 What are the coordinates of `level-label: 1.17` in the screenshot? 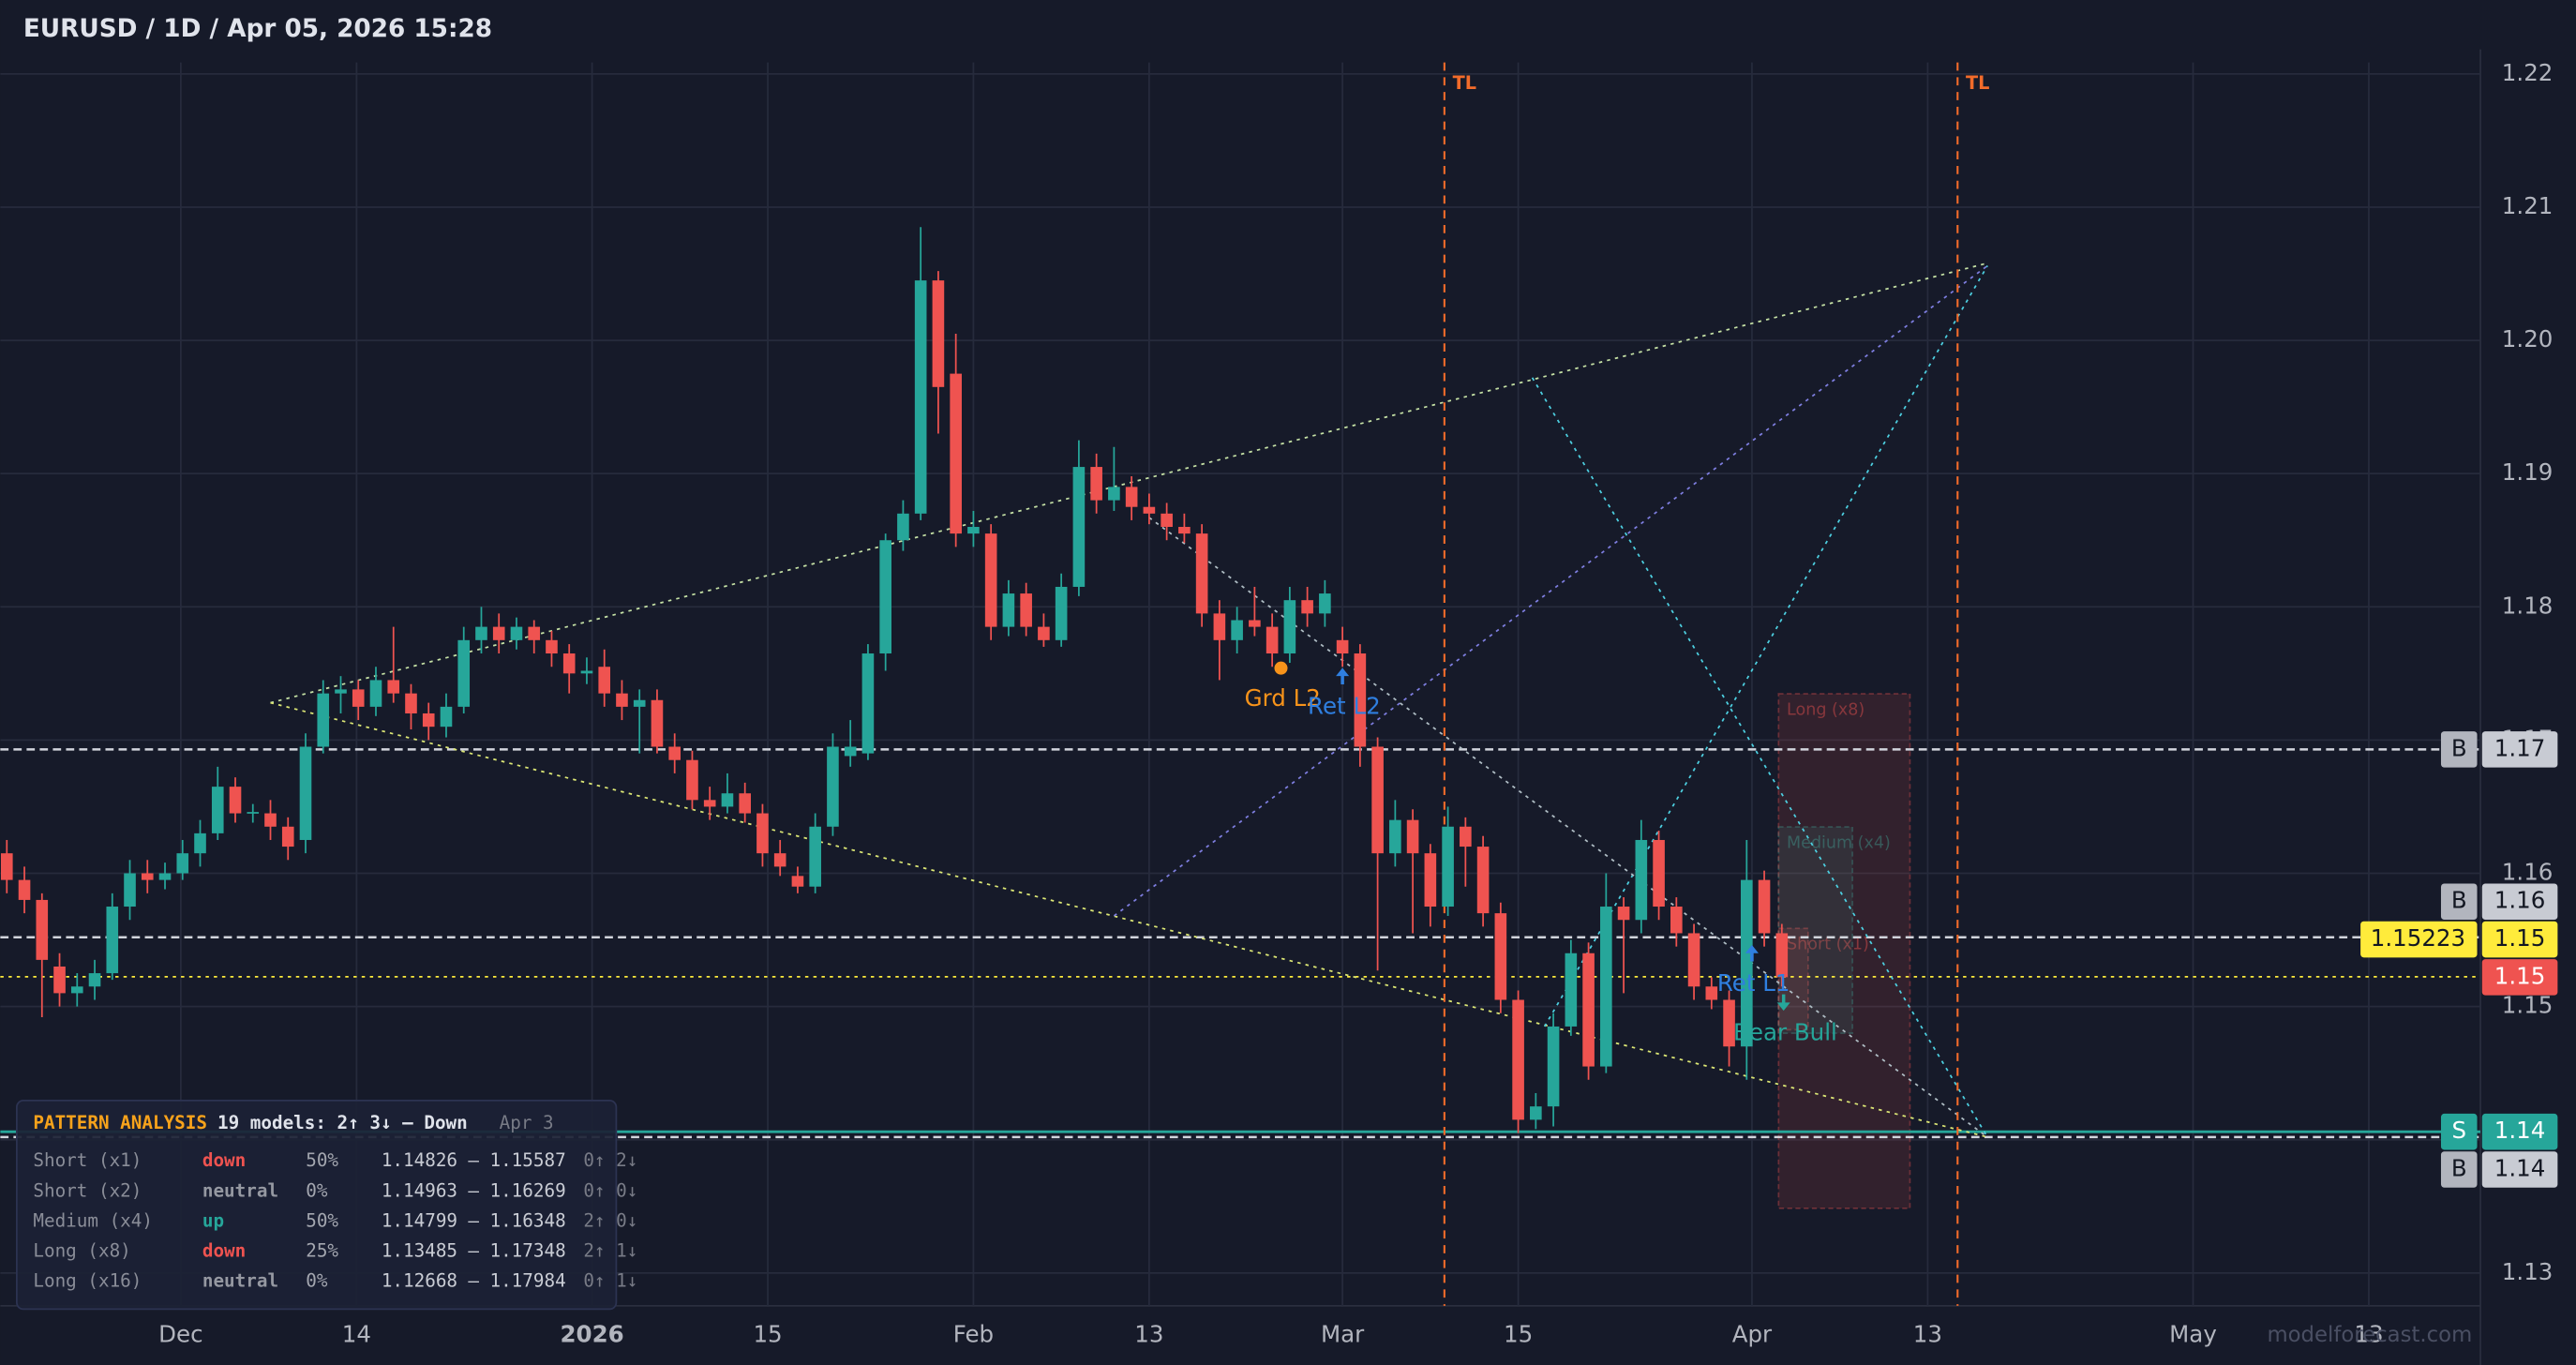 It's located at (2520, 747).